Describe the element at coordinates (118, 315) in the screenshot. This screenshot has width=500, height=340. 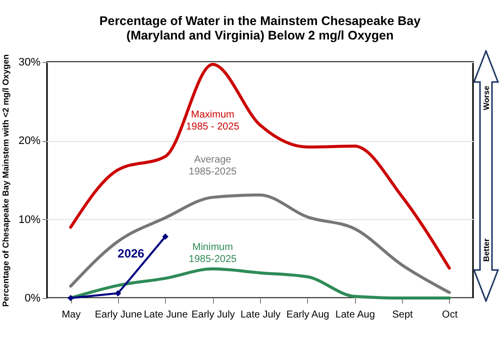
I see `x-tick-label: Early June` at that location.